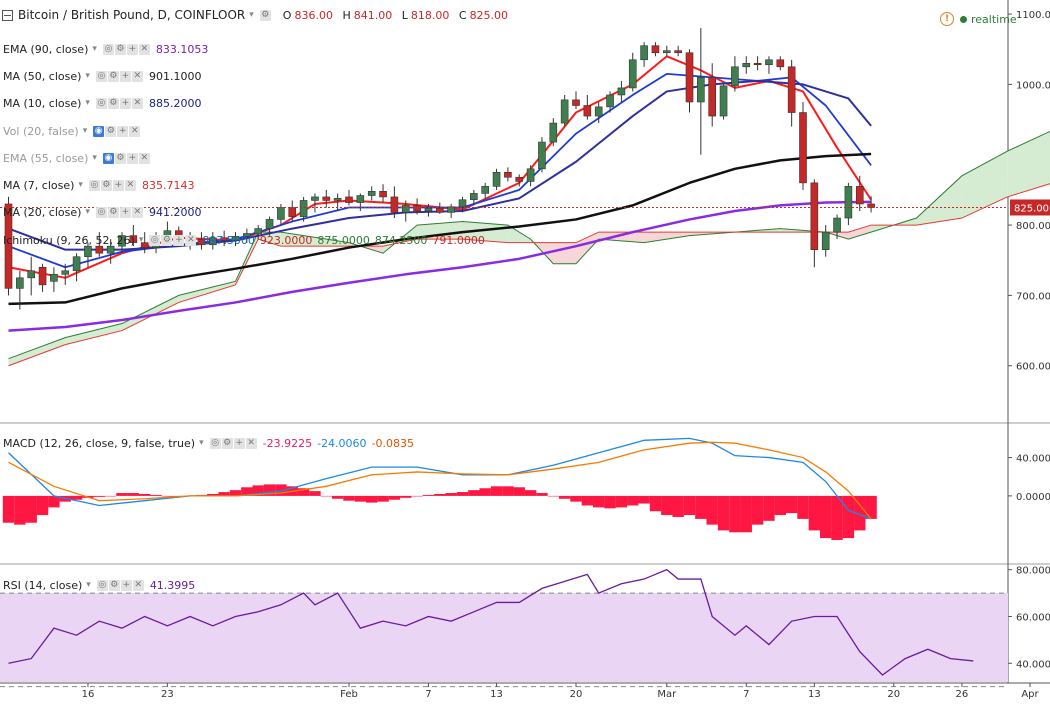 This screenshot has width=1050, height=704. What do you see at coordinates (947, 19) in the screenshot?
I see `warning-icon: !` at bounding box center [947, 19].